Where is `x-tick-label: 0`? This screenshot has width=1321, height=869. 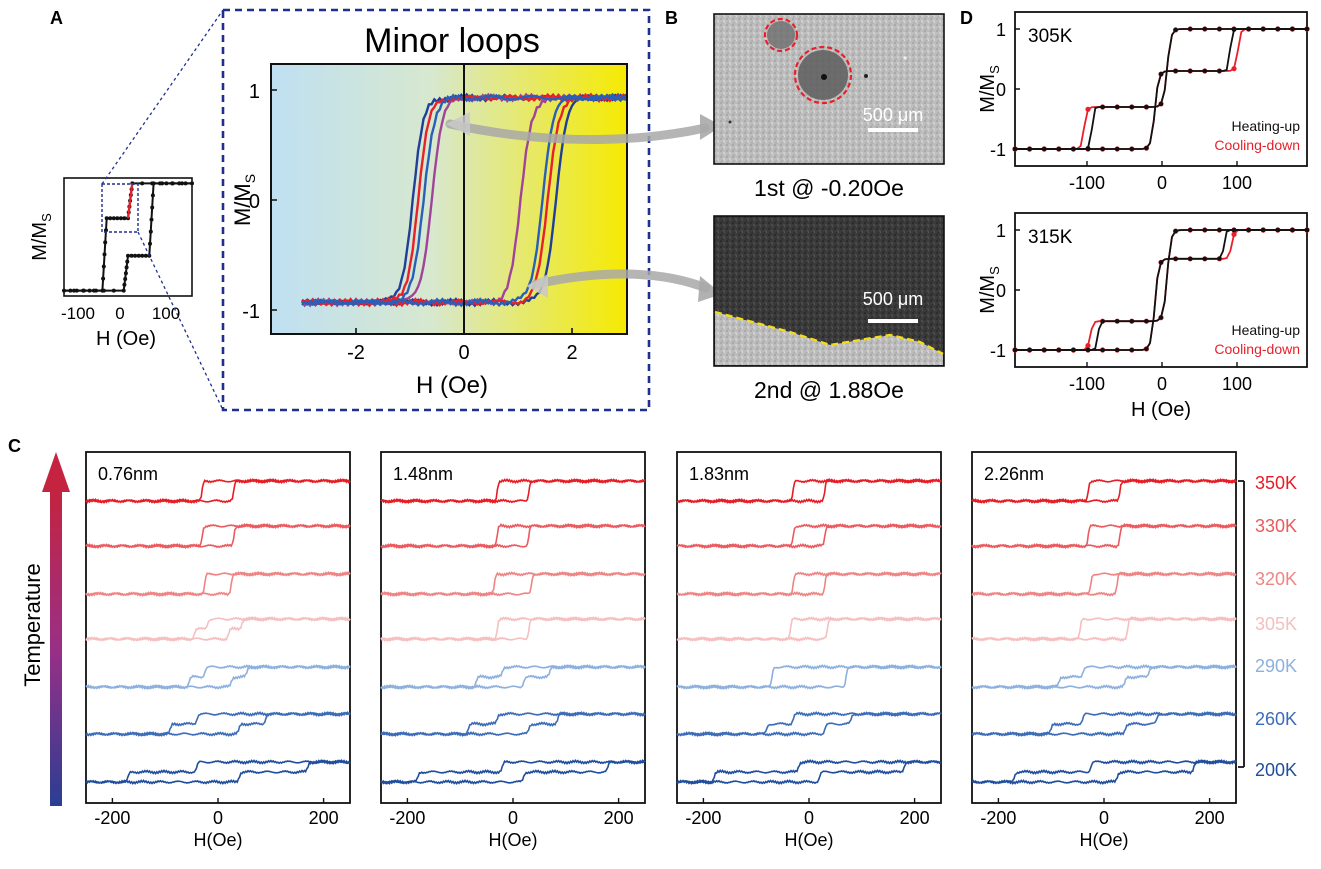 x-tick-label: 0 is located at coordinates (1104, 818).